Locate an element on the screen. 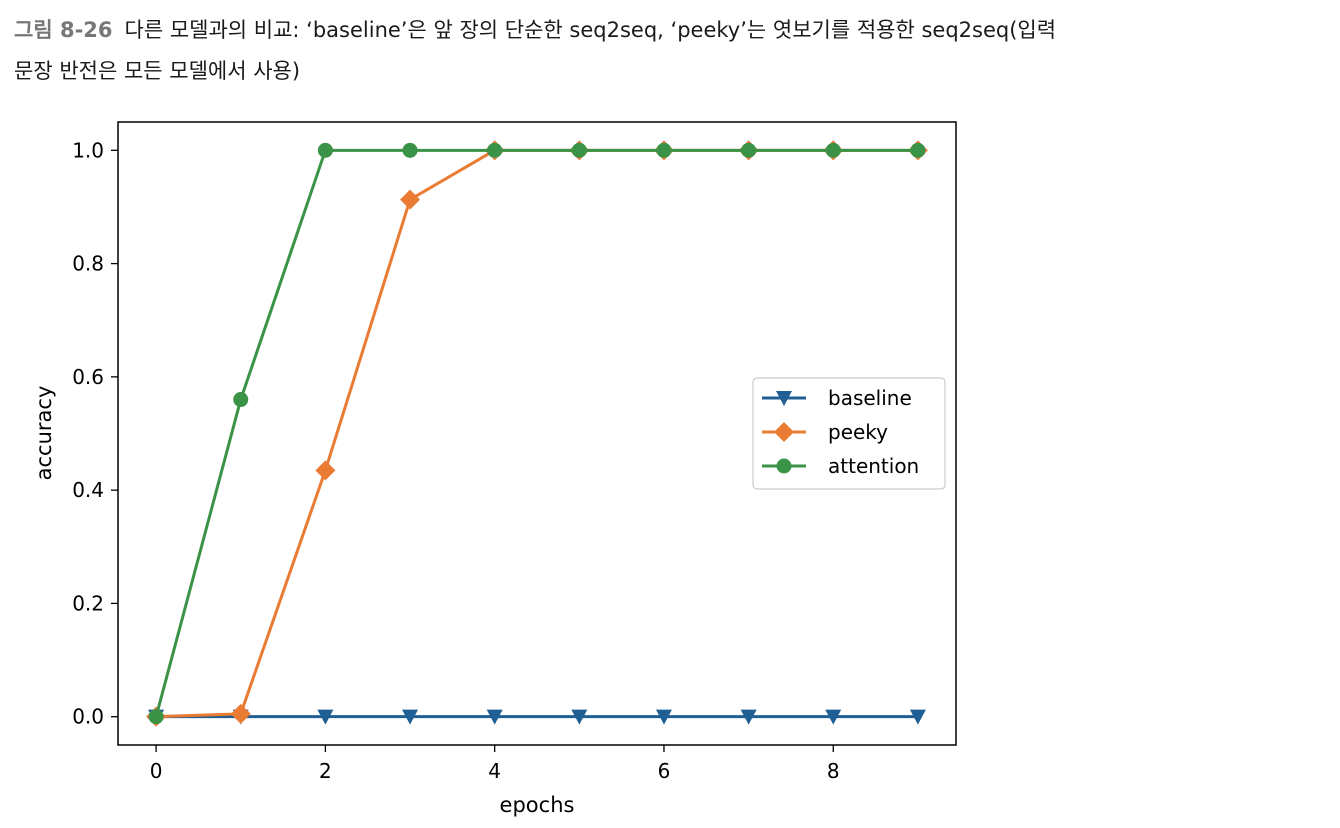 The height and width of the screenshot is (828, 1340). legend-box is located at coordinates (849, 433).